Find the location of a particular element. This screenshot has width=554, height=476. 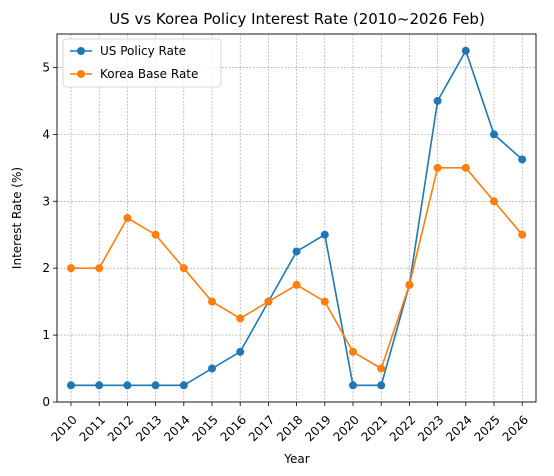

legend-box is located at coordinates (142, 63).